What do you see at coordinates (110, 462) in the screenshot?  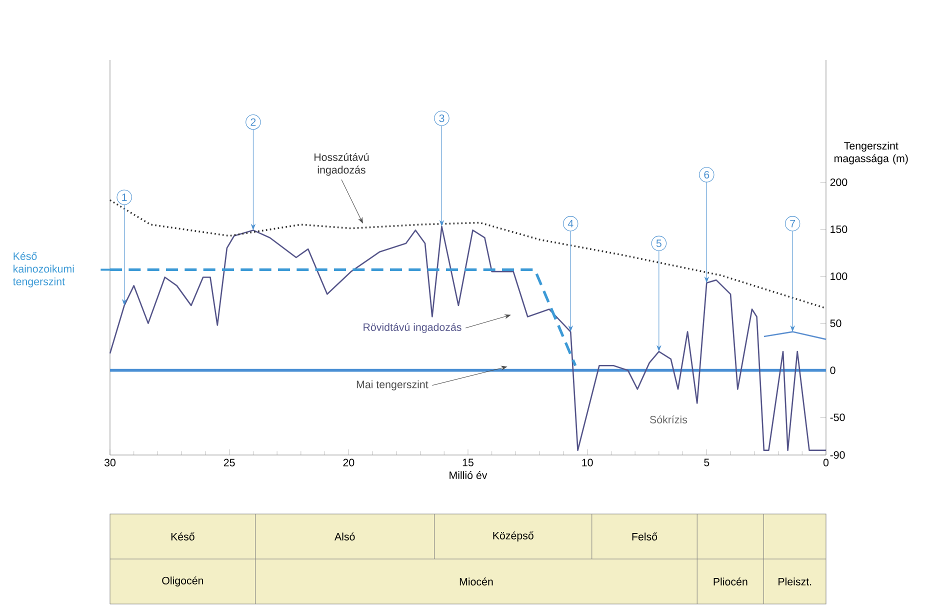 I see `x-tick-label: 30` at bounding box center [110, 462].